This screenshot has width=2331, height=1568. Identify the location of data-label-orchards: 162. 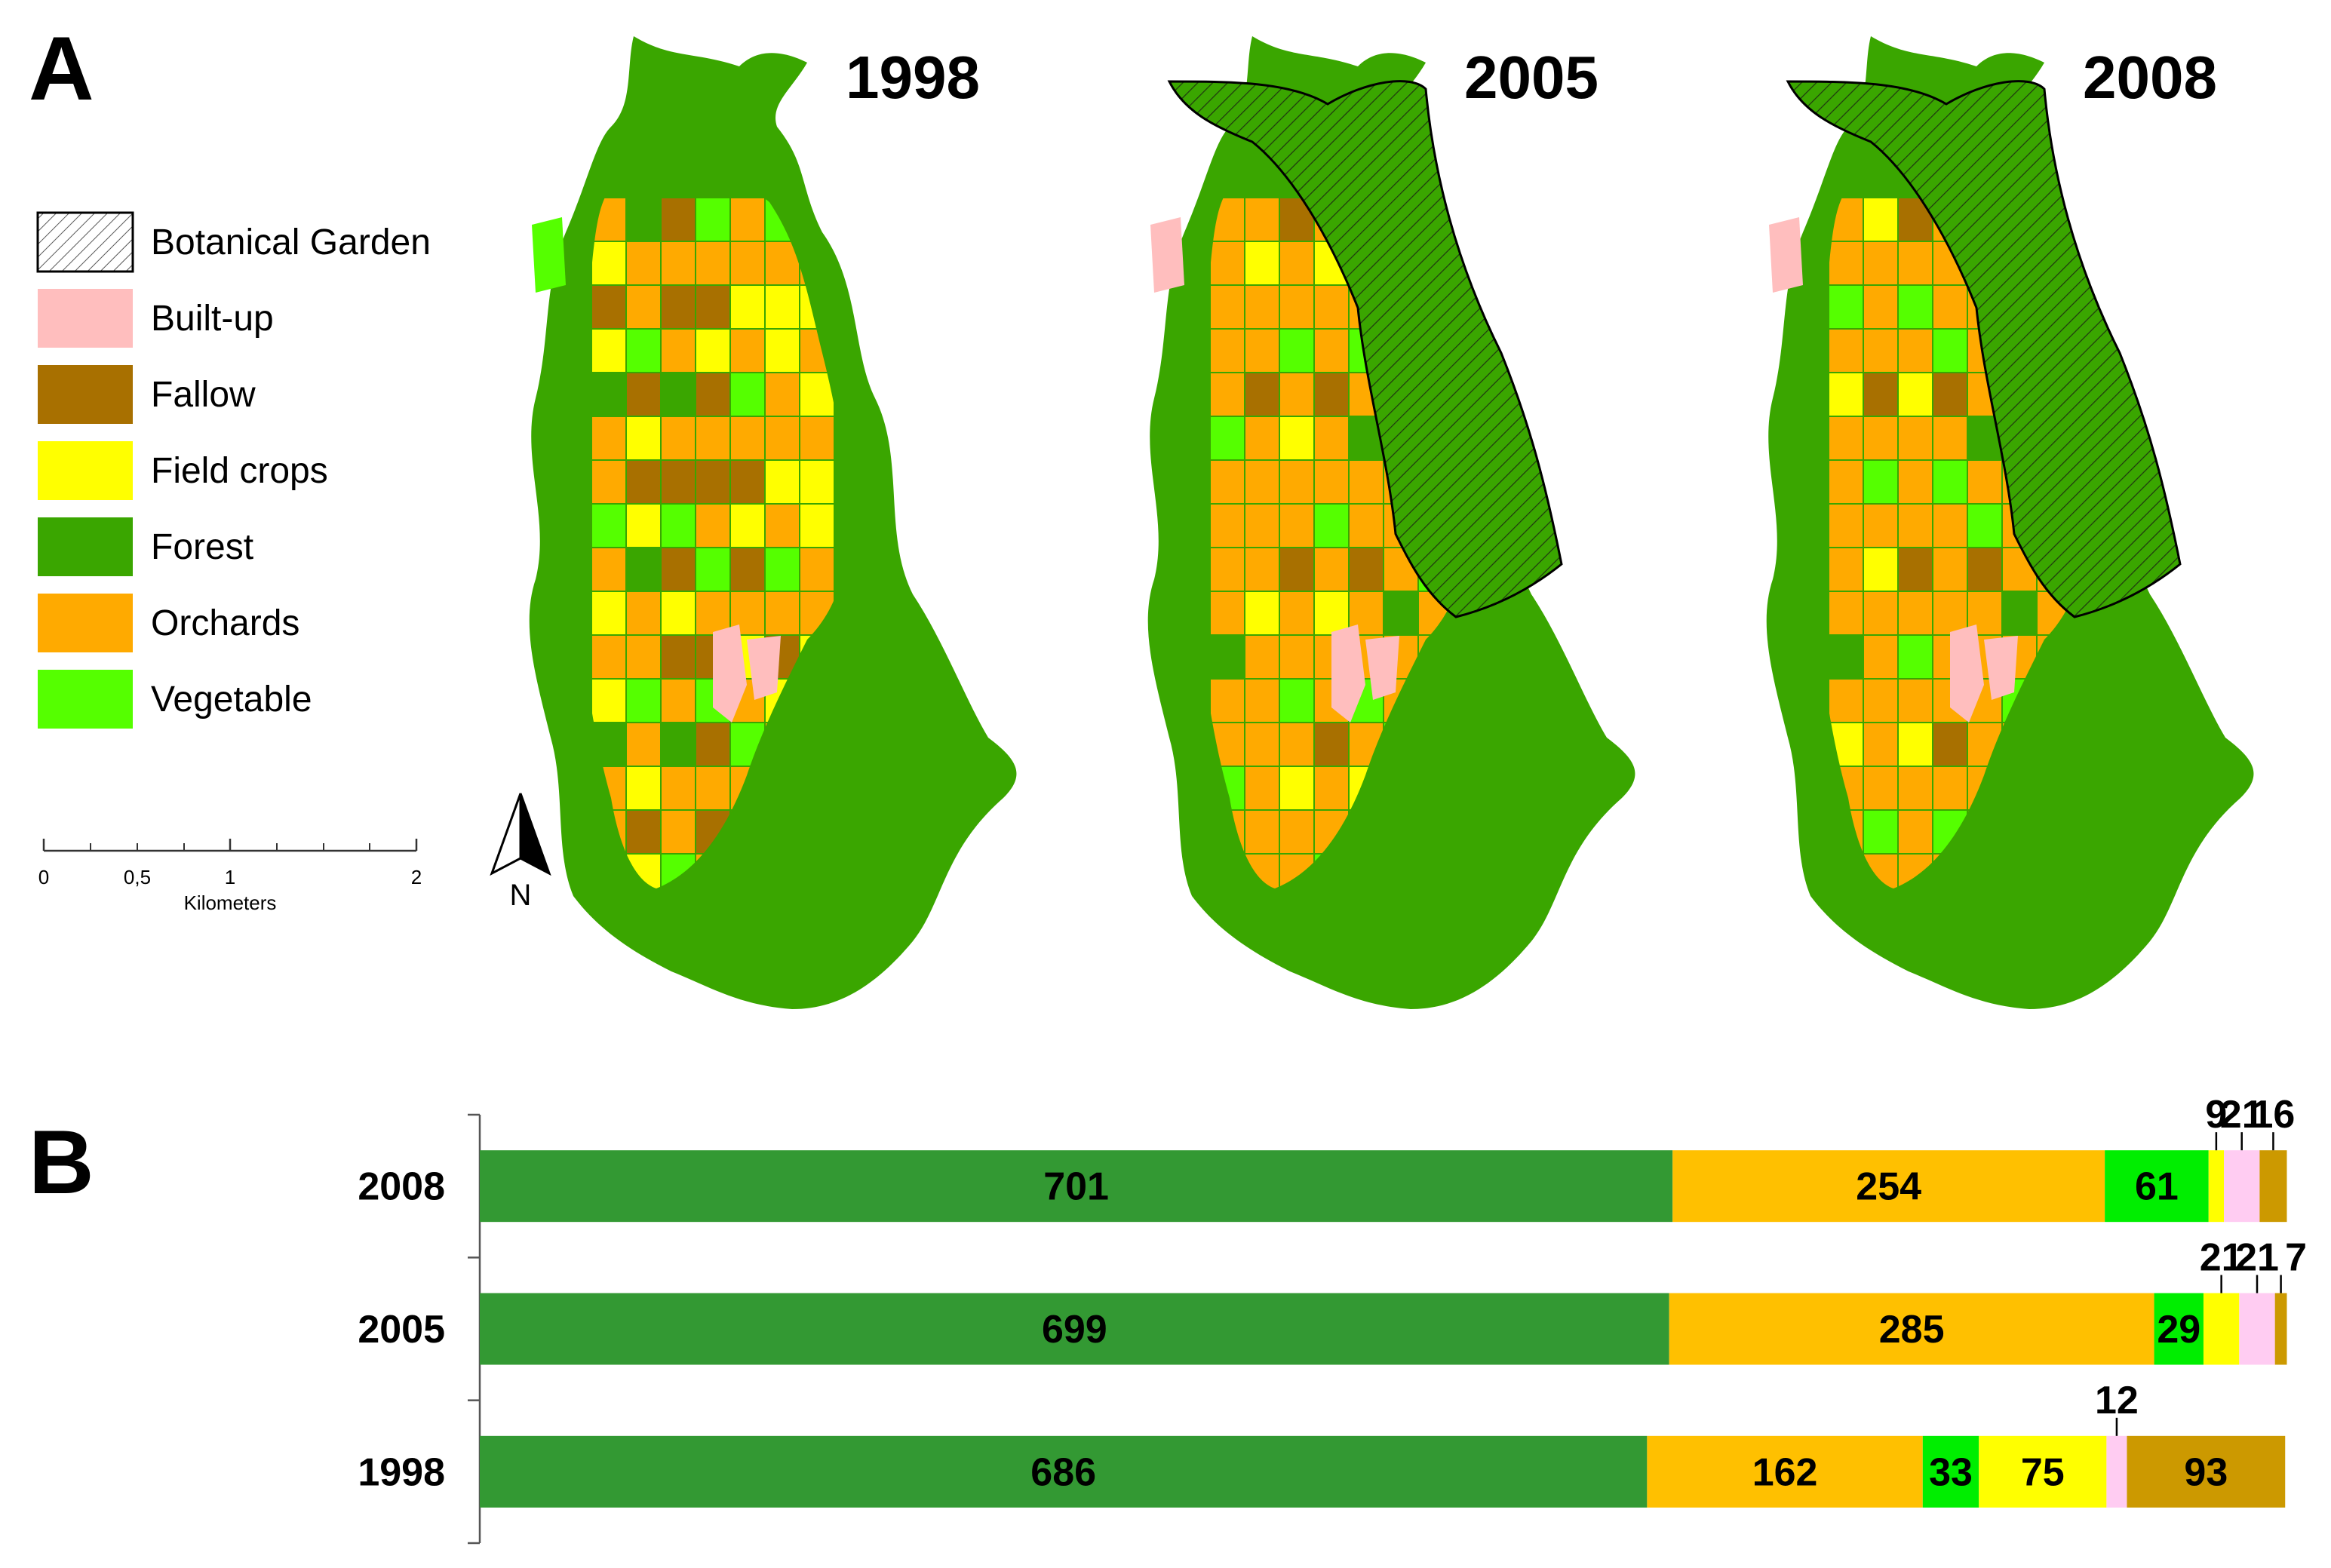
(1785, 1472).